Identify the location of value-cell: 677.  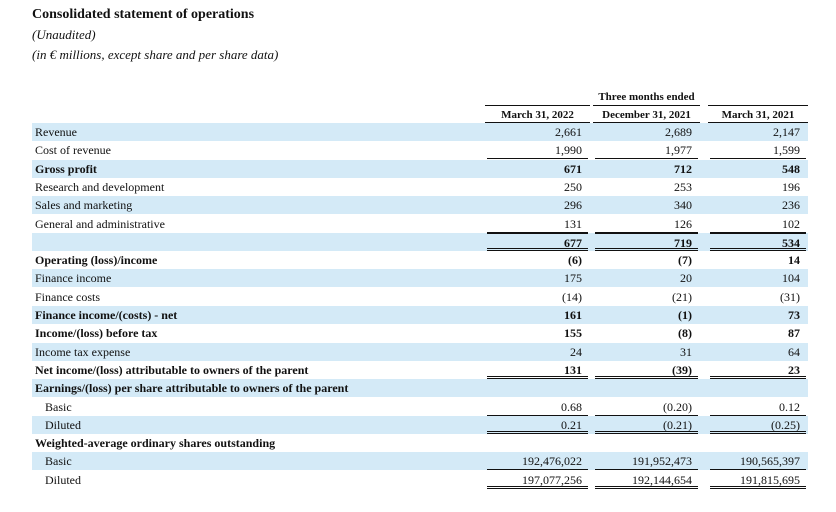
(537, 241).